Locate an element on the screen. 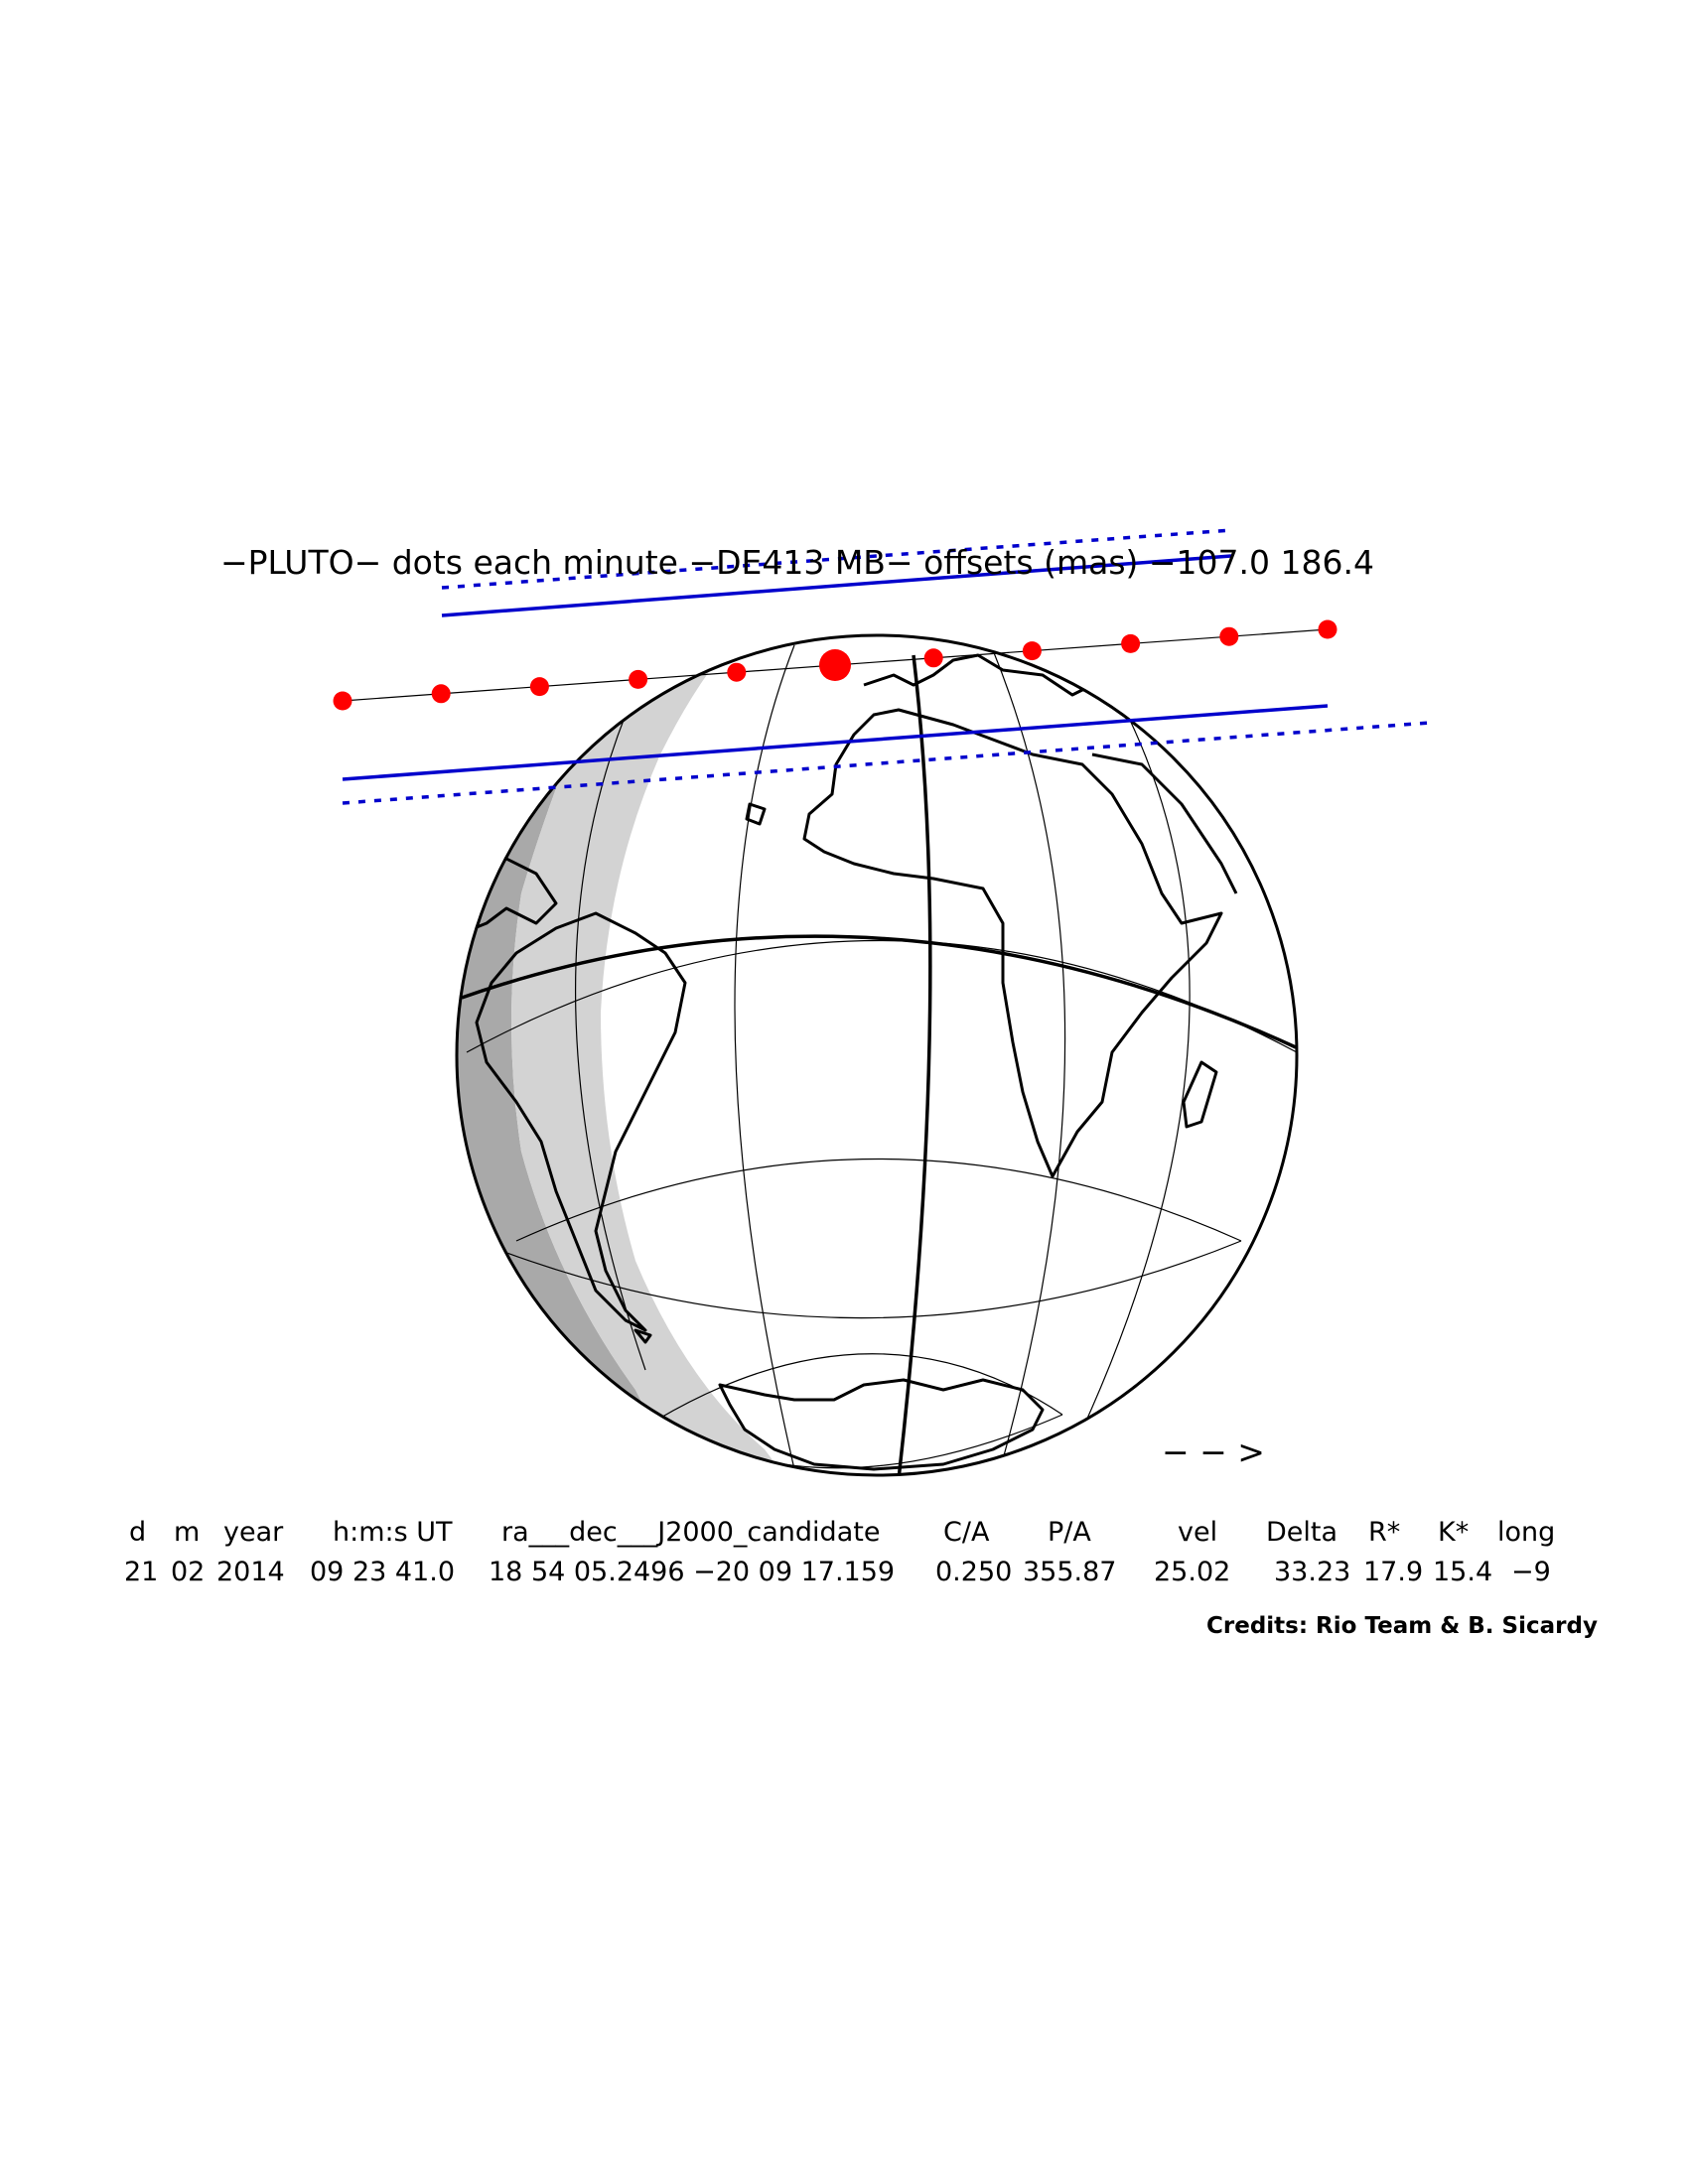 Image resolution: width=1688 pixels, height=2184 pixels. shadow-limits is located at coordinates (886, 666).